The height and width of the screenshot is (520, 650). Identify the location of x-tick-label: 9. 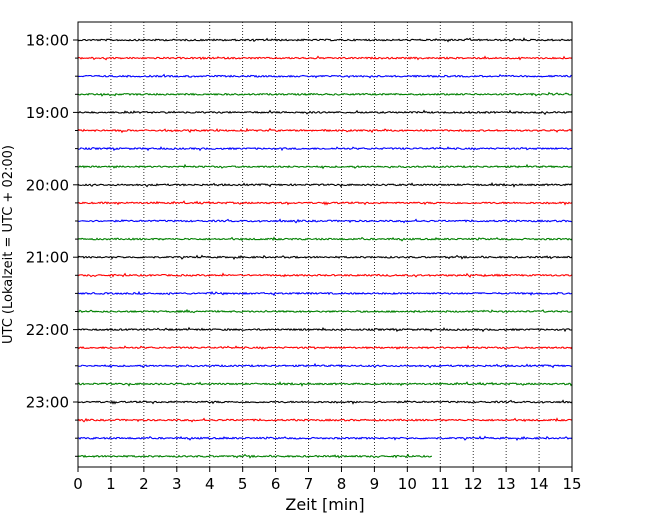
(375, 484).